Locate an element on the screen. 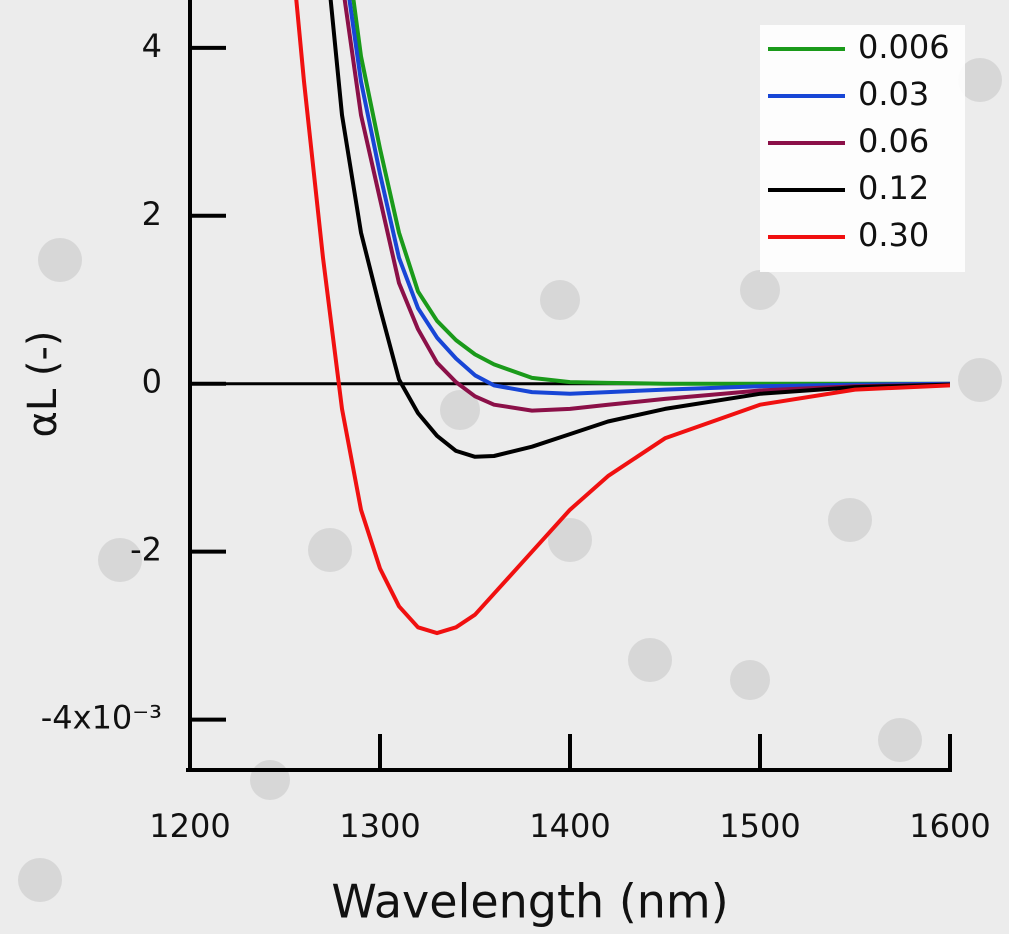  legend-label: 0.12 is located at coordinates (893, 188).